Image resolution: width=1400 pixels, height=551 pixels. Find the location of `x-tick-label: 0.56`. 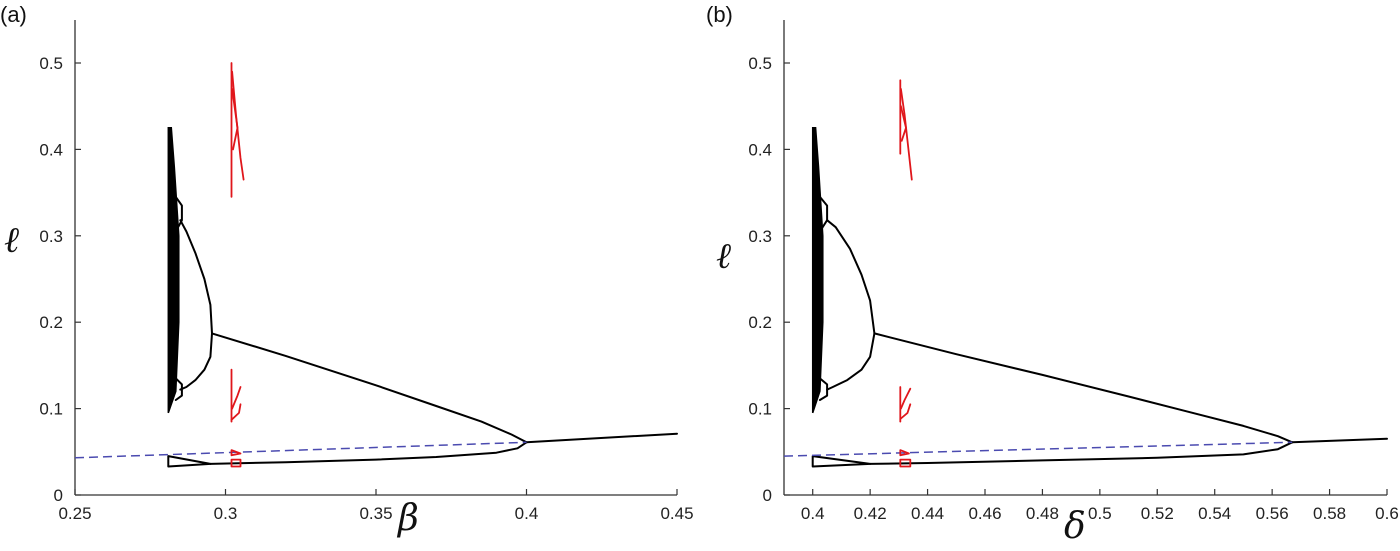

x-tick-label: 0.56 is located at coordinates (1272, 513).